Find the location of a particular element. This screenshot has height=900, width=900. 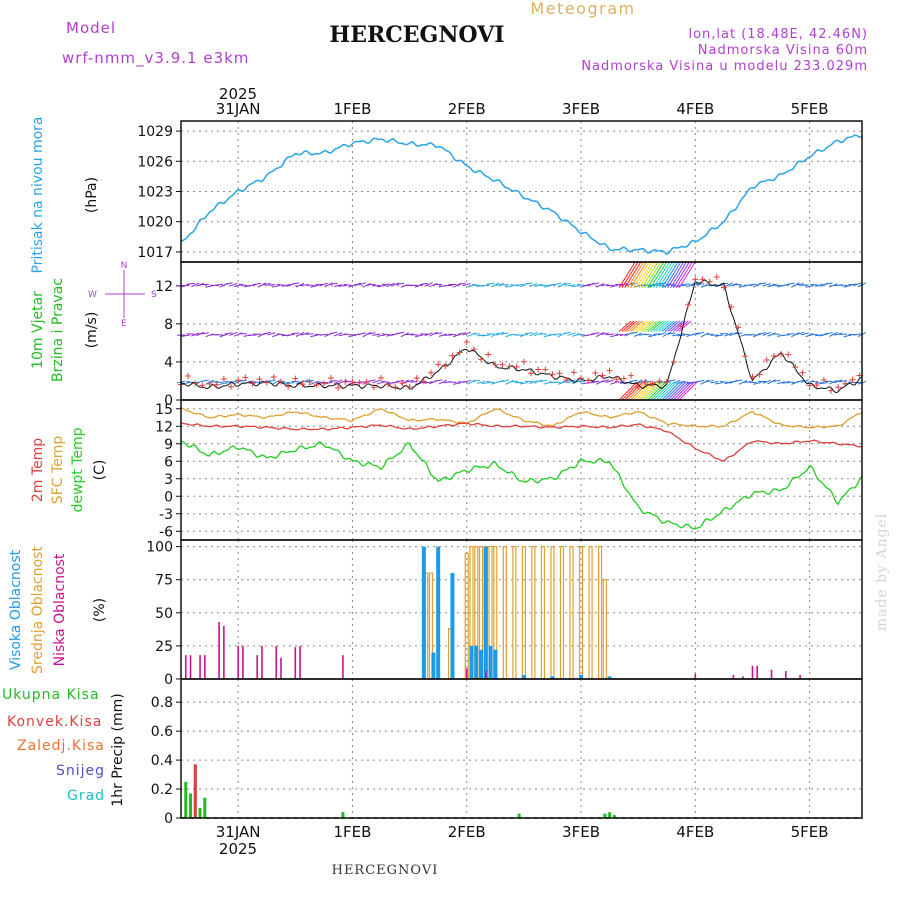

compass-icon: N W S E is located at coordinates (122, 295).